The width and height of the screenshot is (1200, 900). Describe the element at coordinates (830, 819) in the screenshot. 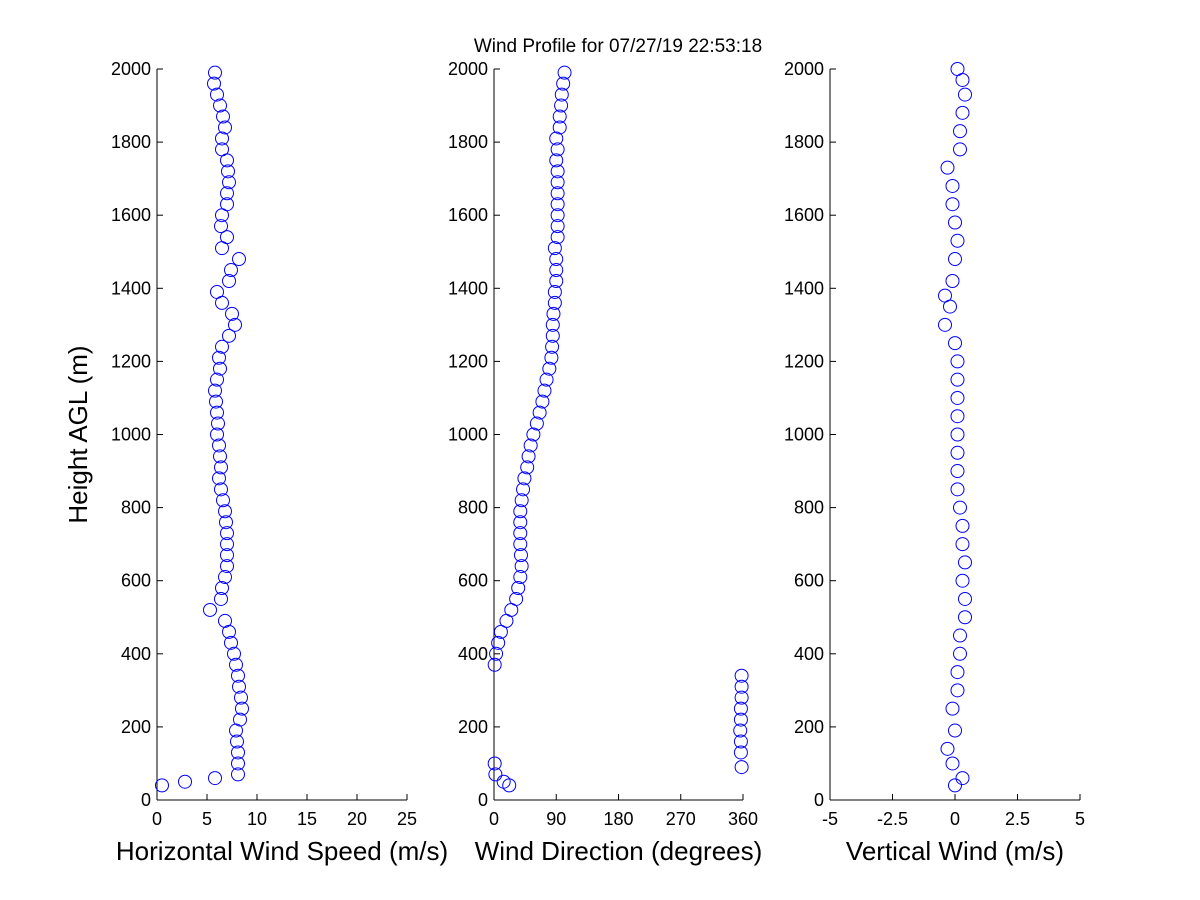

I see `x-tick-label: -5` at that location.